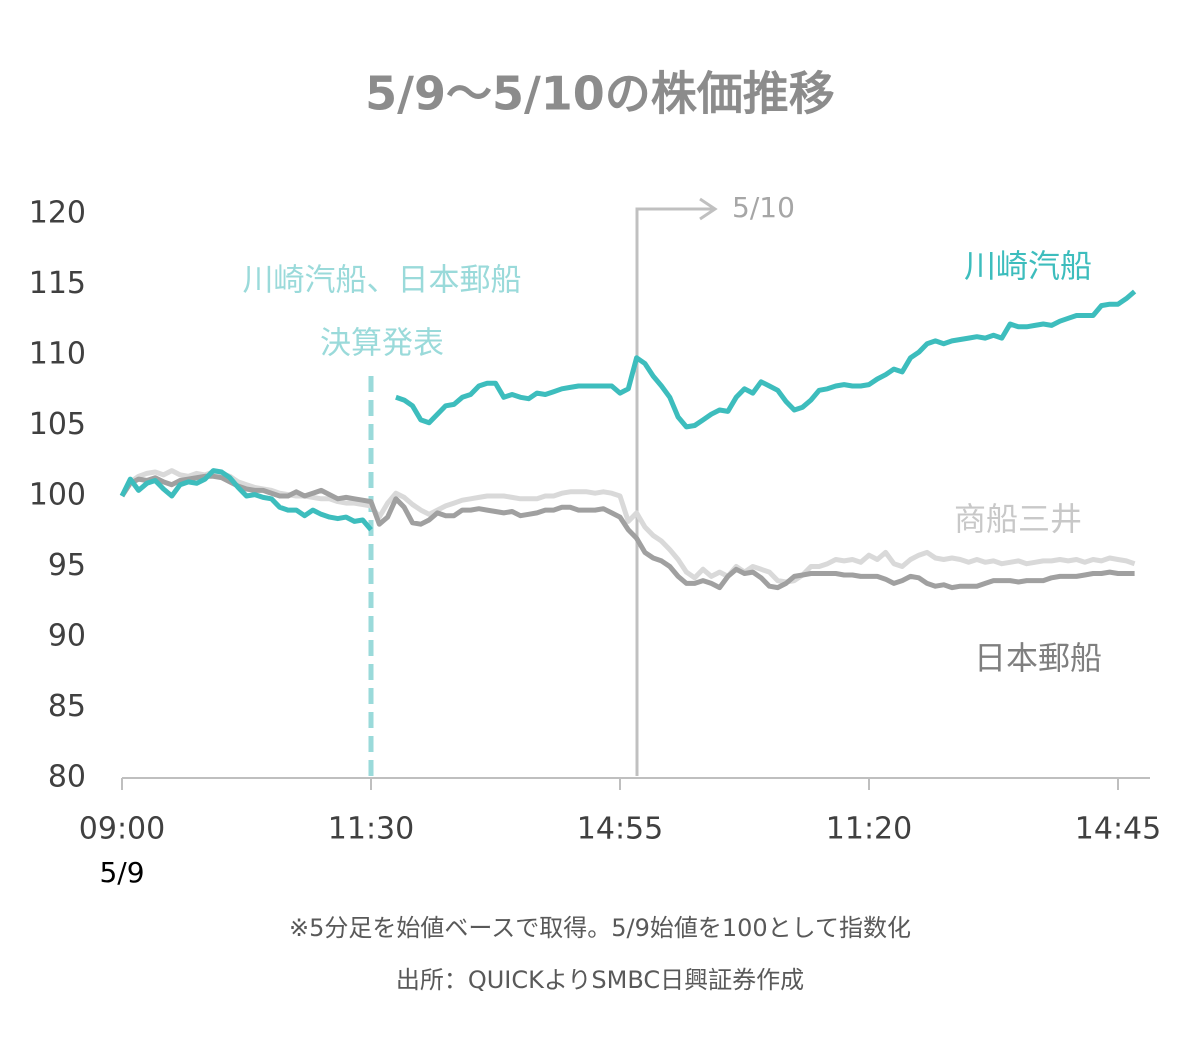 The width and height of the screenshot is (1200, 1062). I want to click on y-tick-label: 85, so click(67, 706).